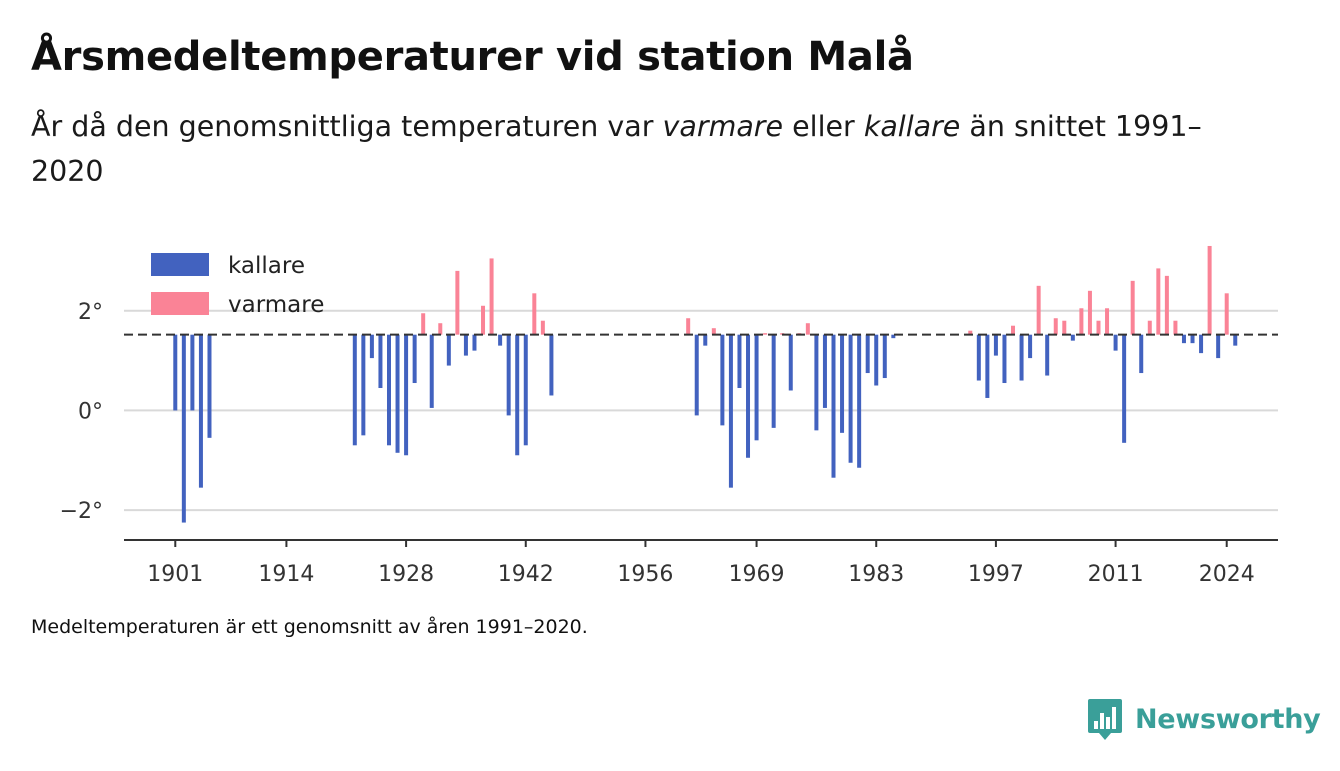  Describe the element at coordinates (823, 126) in the screenshot. I see `subtitle-part-2: eller` at that location.